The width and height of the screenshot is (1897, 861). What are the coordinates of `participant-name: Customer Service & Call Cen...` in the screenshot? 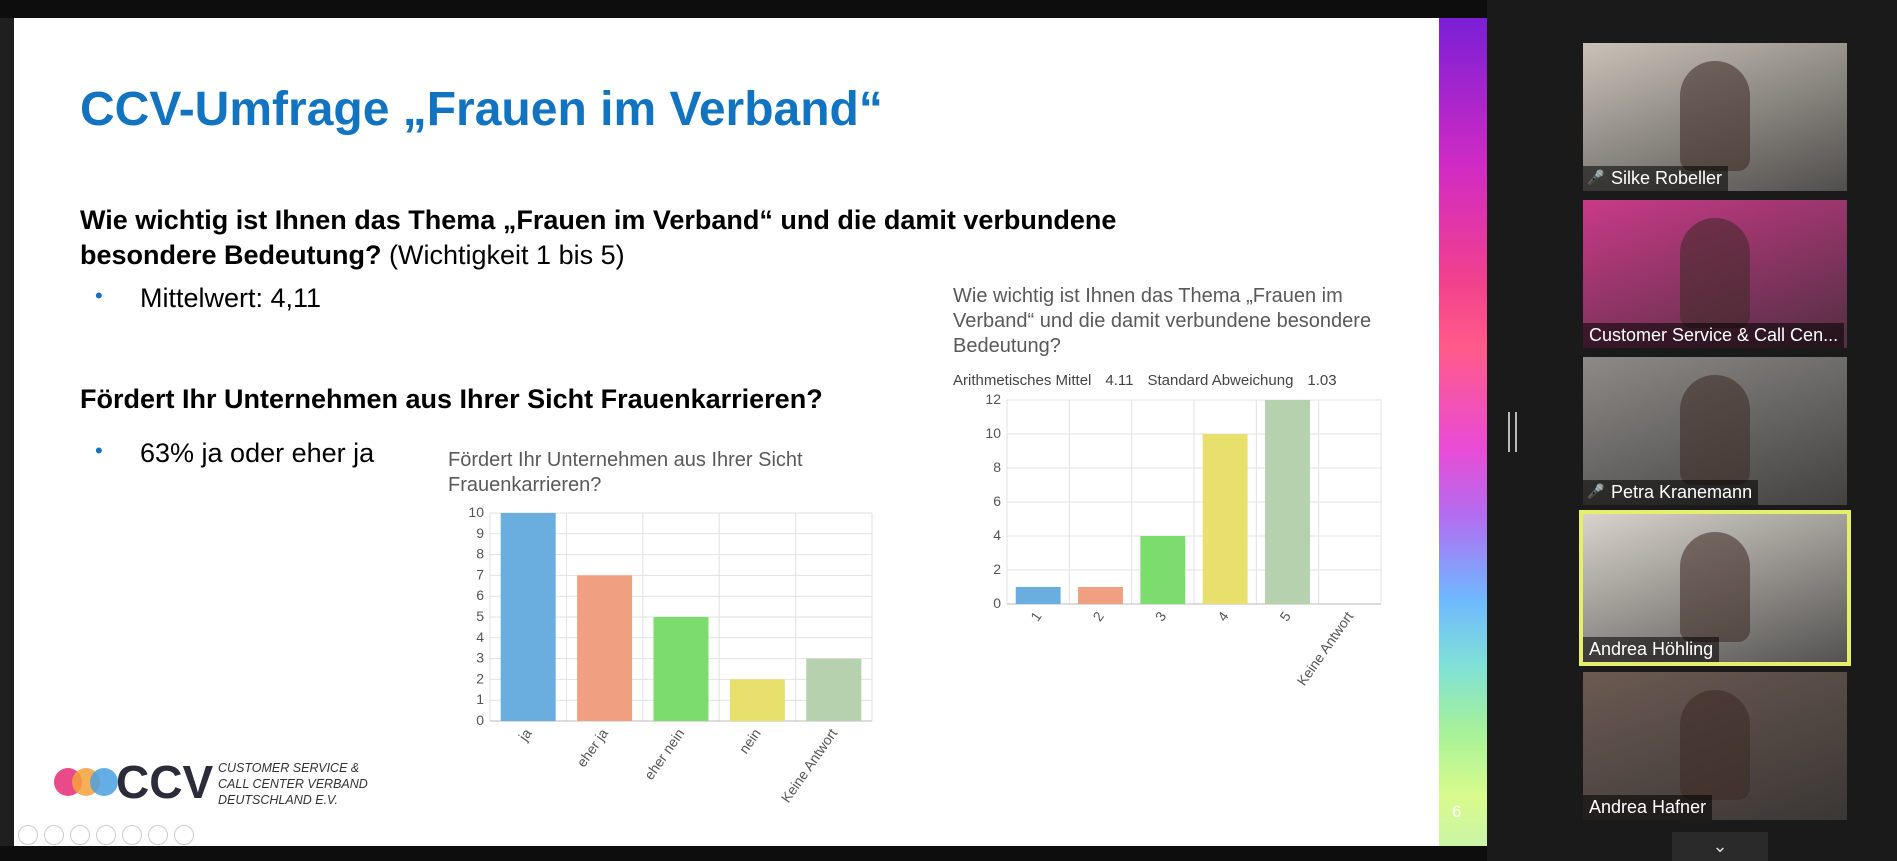 It's located at (1714, 335).